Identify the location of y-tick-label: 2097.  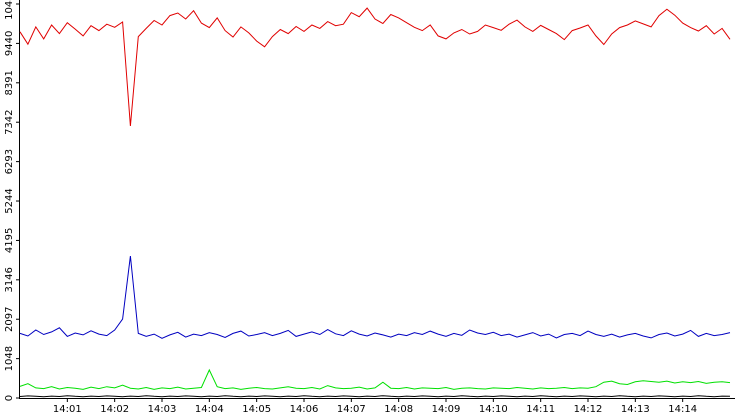
(9, 319).